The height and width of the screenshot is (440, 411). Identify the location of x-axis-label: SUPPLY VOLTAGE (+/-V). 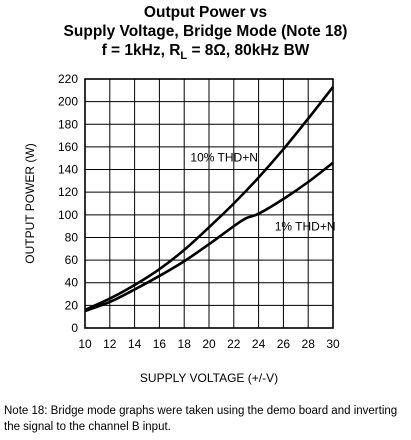
(209, 378).